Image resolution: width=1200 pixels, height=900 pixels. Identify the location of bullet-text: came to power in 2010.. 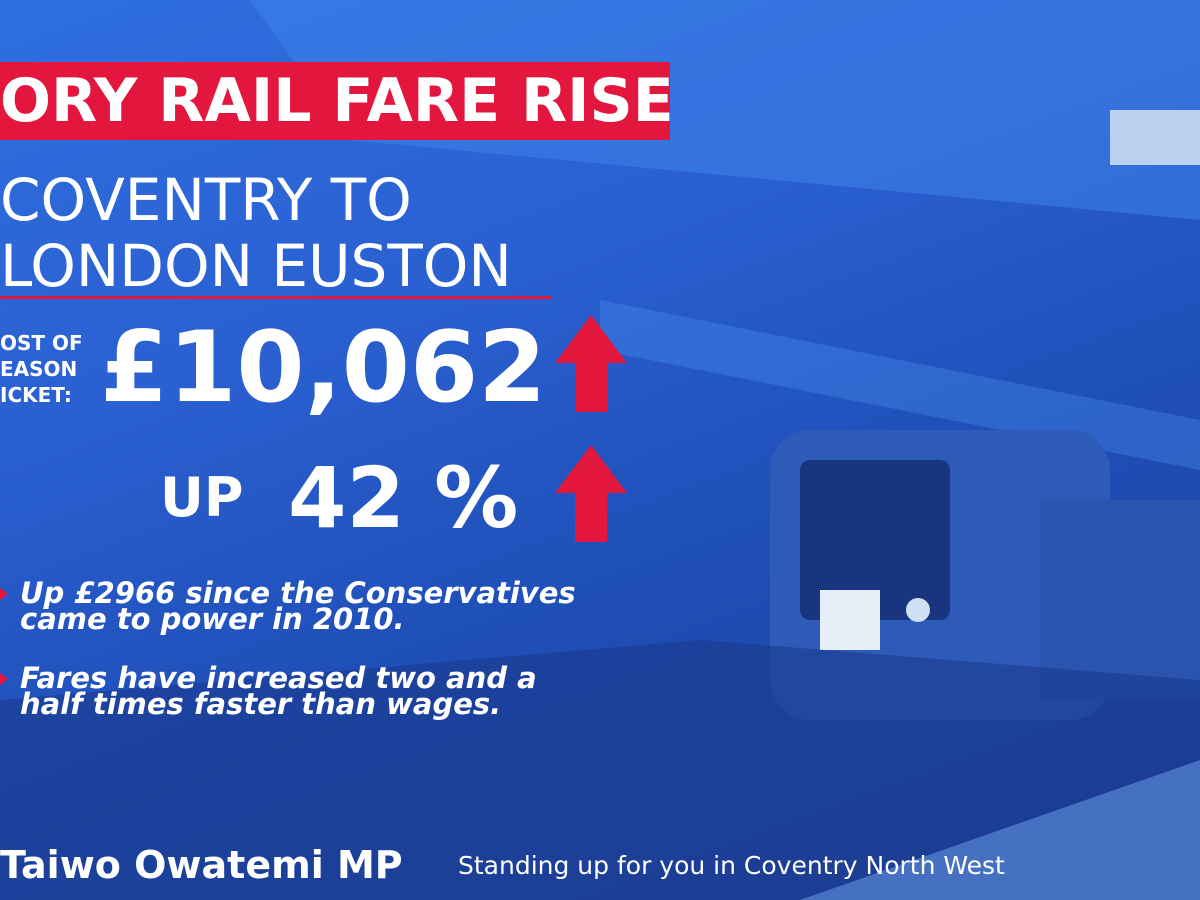
(212, 619).